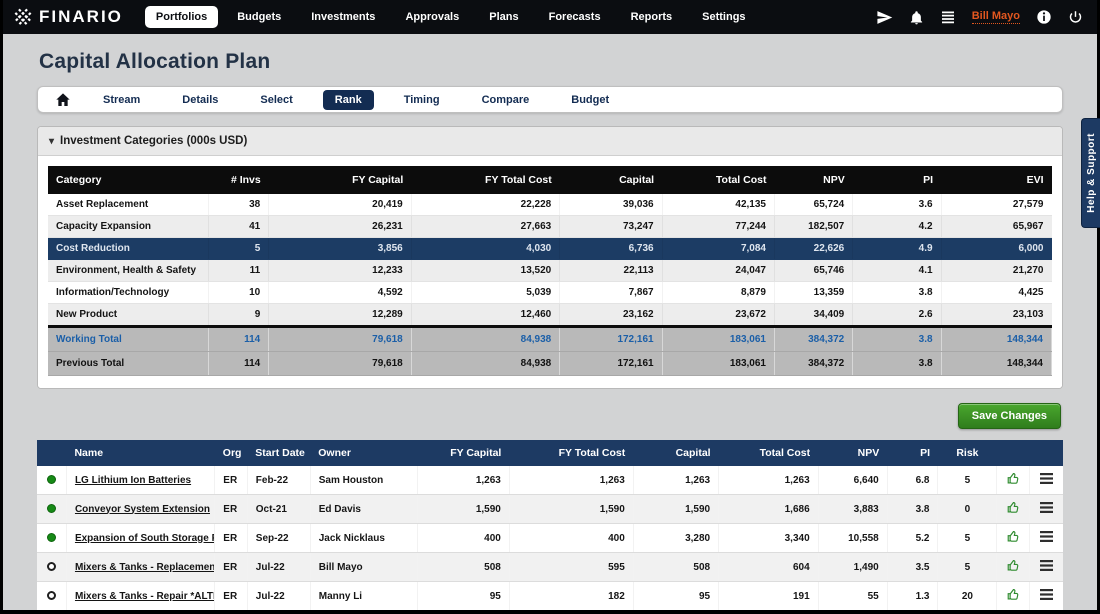 The image size is (1100, 614). What do you see at coordinates (144, 538) in the screenshot?
I see `investment-name-link: Expansion of South Storage Facility` at bounding box center [144, 538].